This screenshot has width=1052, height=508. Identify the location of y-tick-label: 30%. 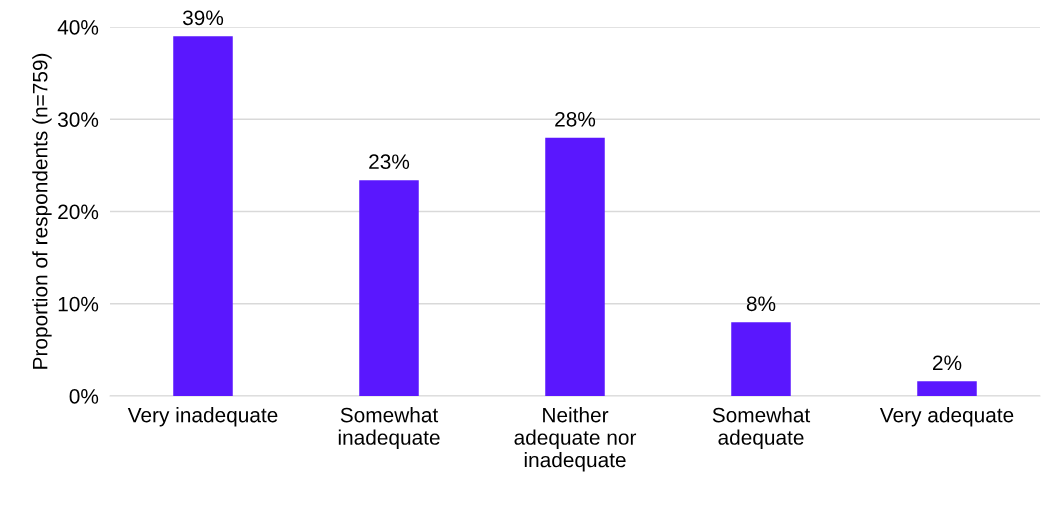
(78, 119).